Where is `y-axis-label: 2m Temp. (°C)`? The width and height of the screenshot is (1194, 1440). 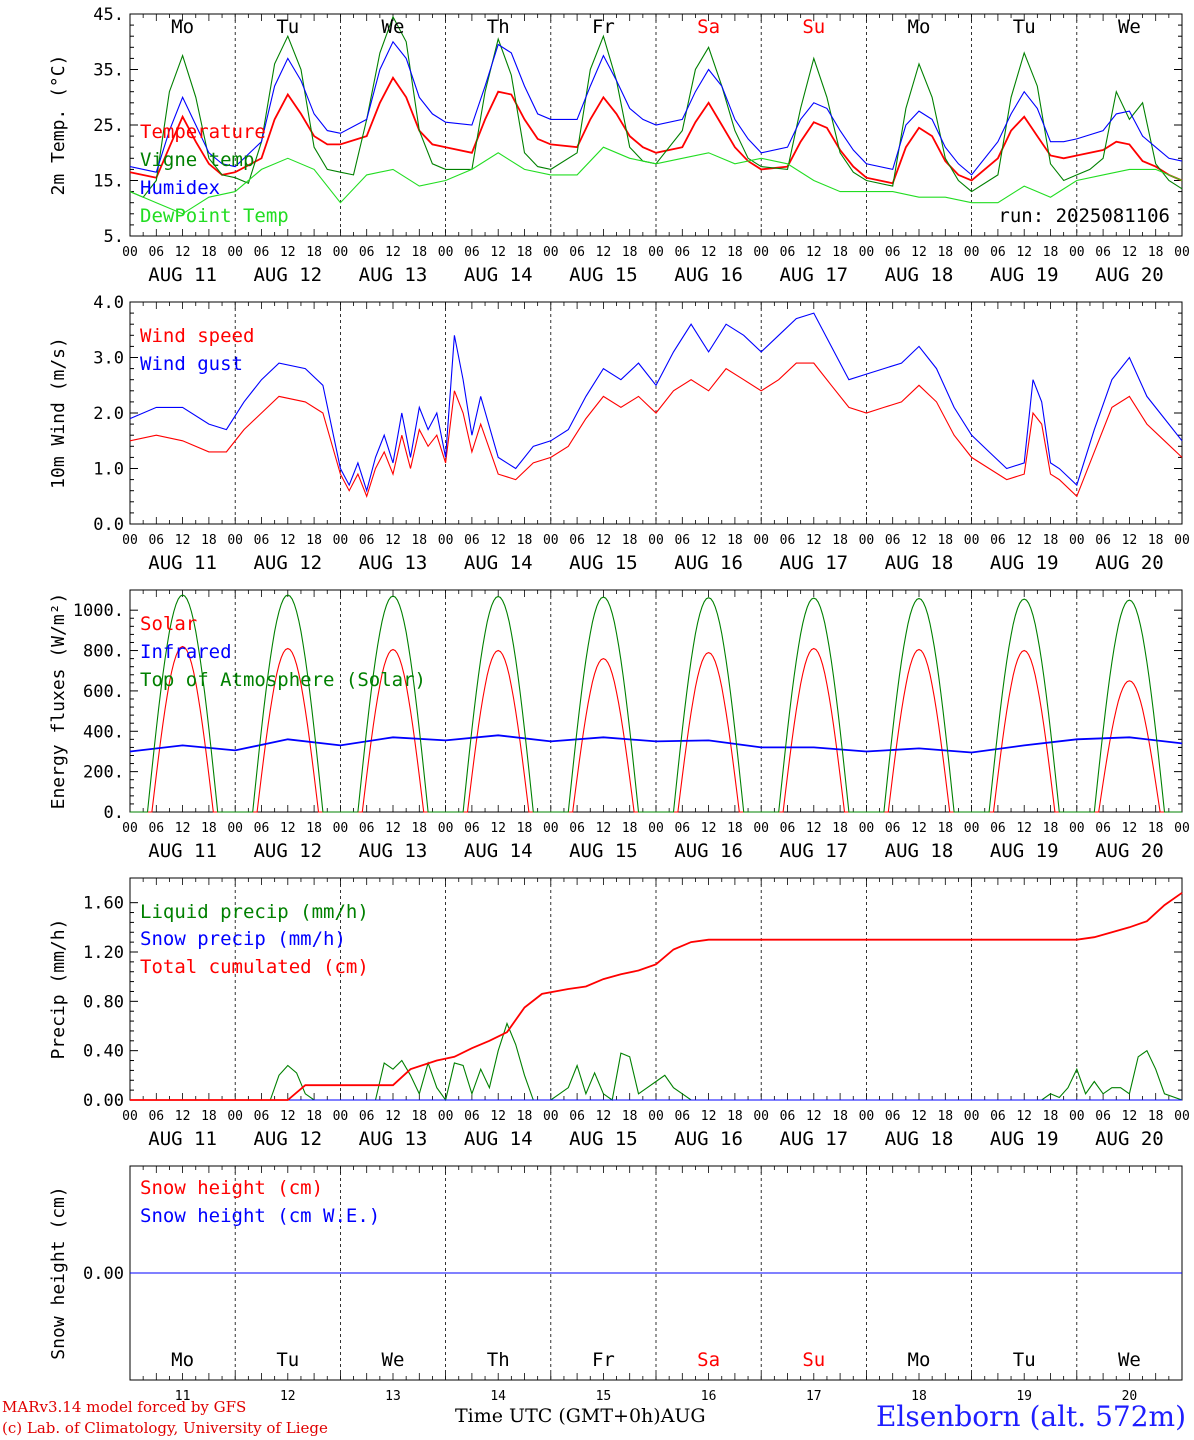
y-axis-label: 2m Temp. (°C) is located at coordinates (58, 125).